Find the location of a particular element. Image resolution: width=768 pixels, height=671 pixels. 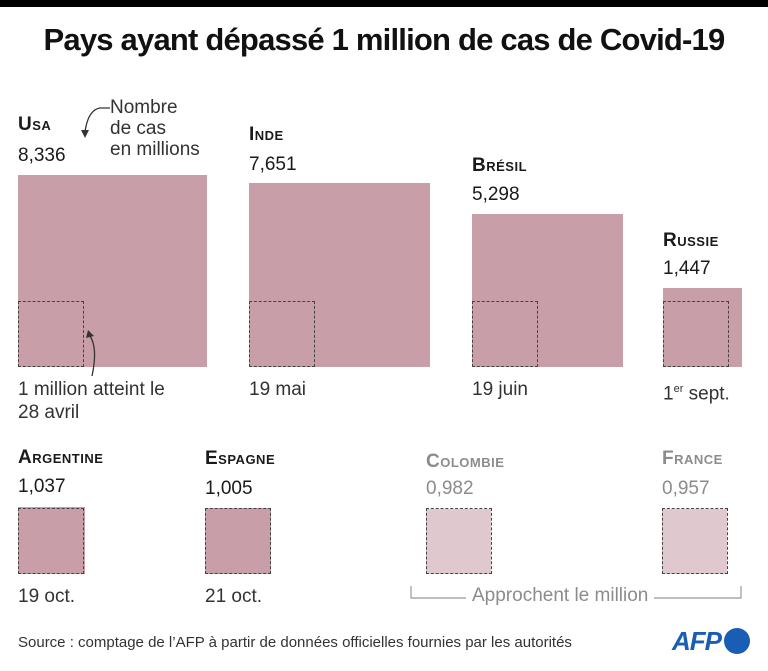

value-label-russie: 1,447 is located at coordinates (687, 268).